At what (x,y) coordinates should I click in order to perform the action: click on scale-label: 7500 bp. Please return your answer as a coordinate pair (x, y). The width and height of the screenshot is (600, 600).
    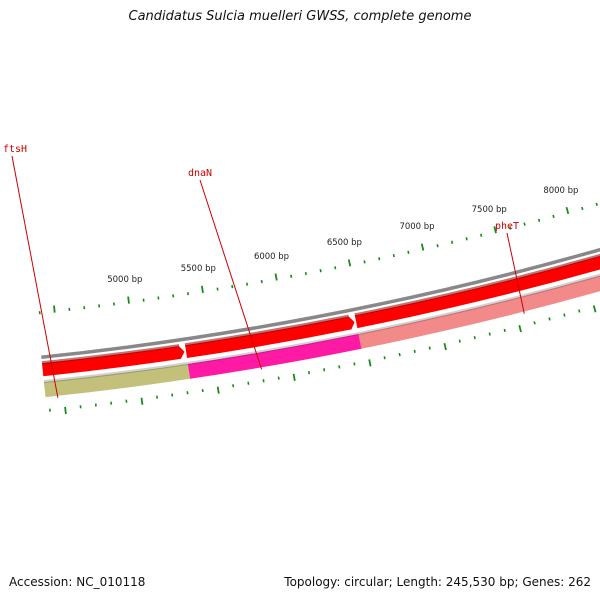
    Looking at the image, I should click on (489, 210).